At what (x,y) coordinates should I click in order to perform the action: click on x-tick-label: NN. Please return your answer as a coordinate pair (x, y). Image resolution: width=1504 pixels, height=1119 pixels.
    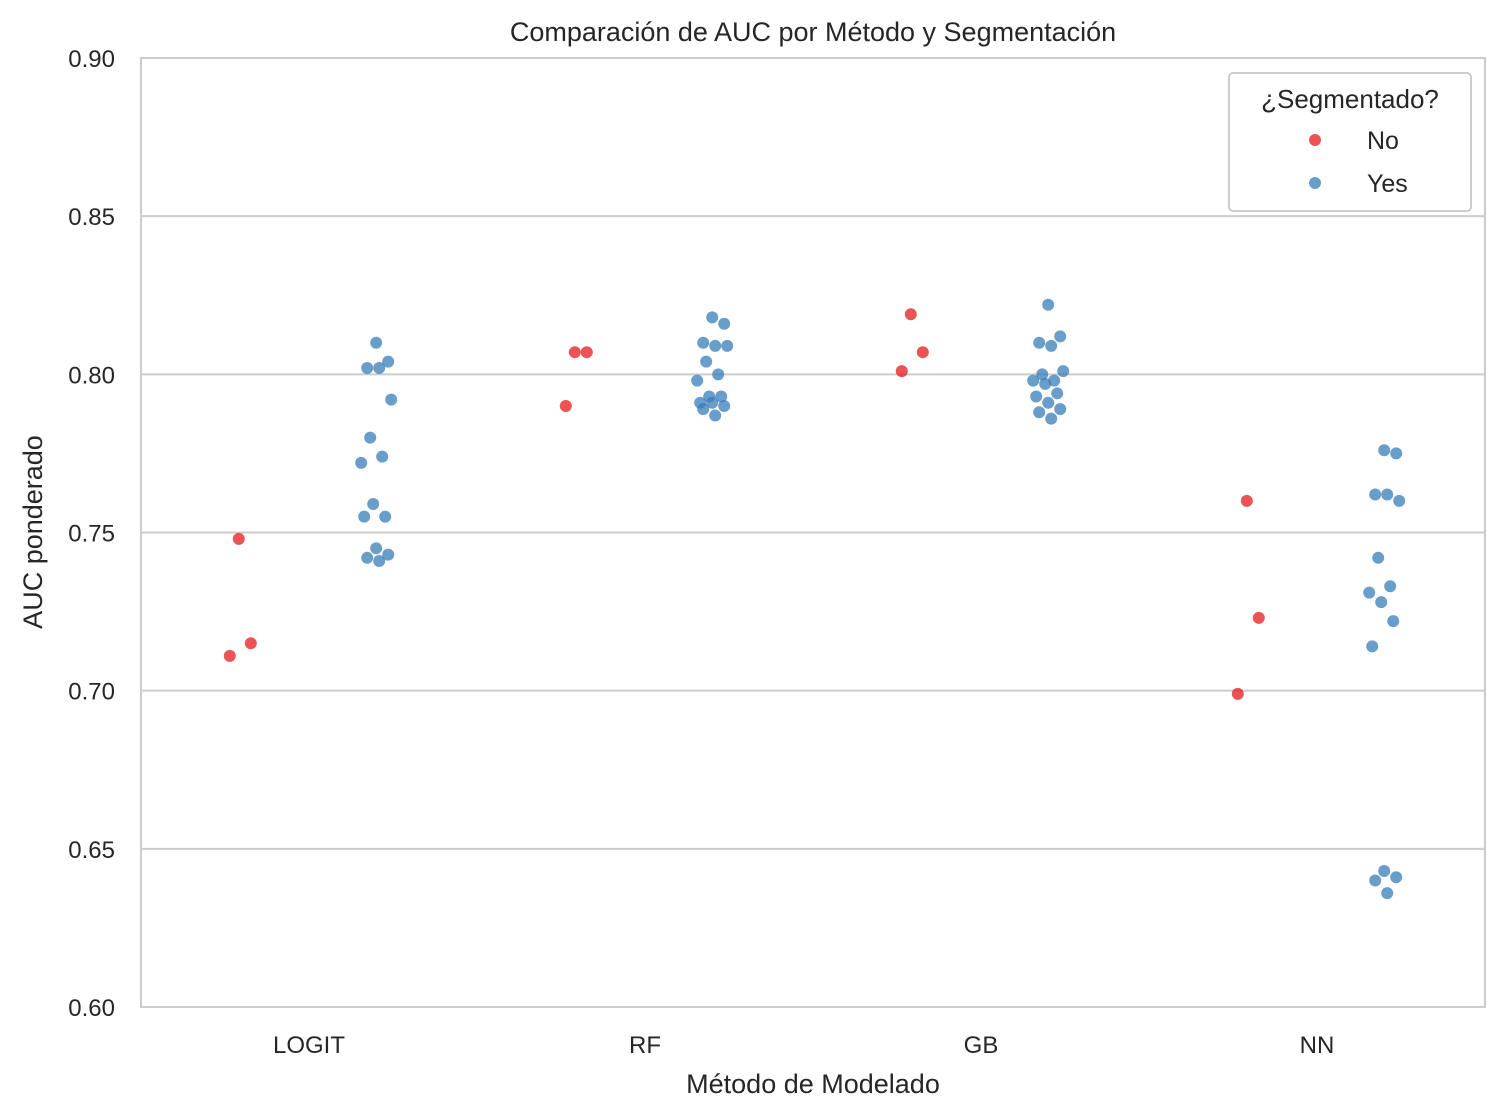
    Looking at the image, I should click on (1317, 1045).